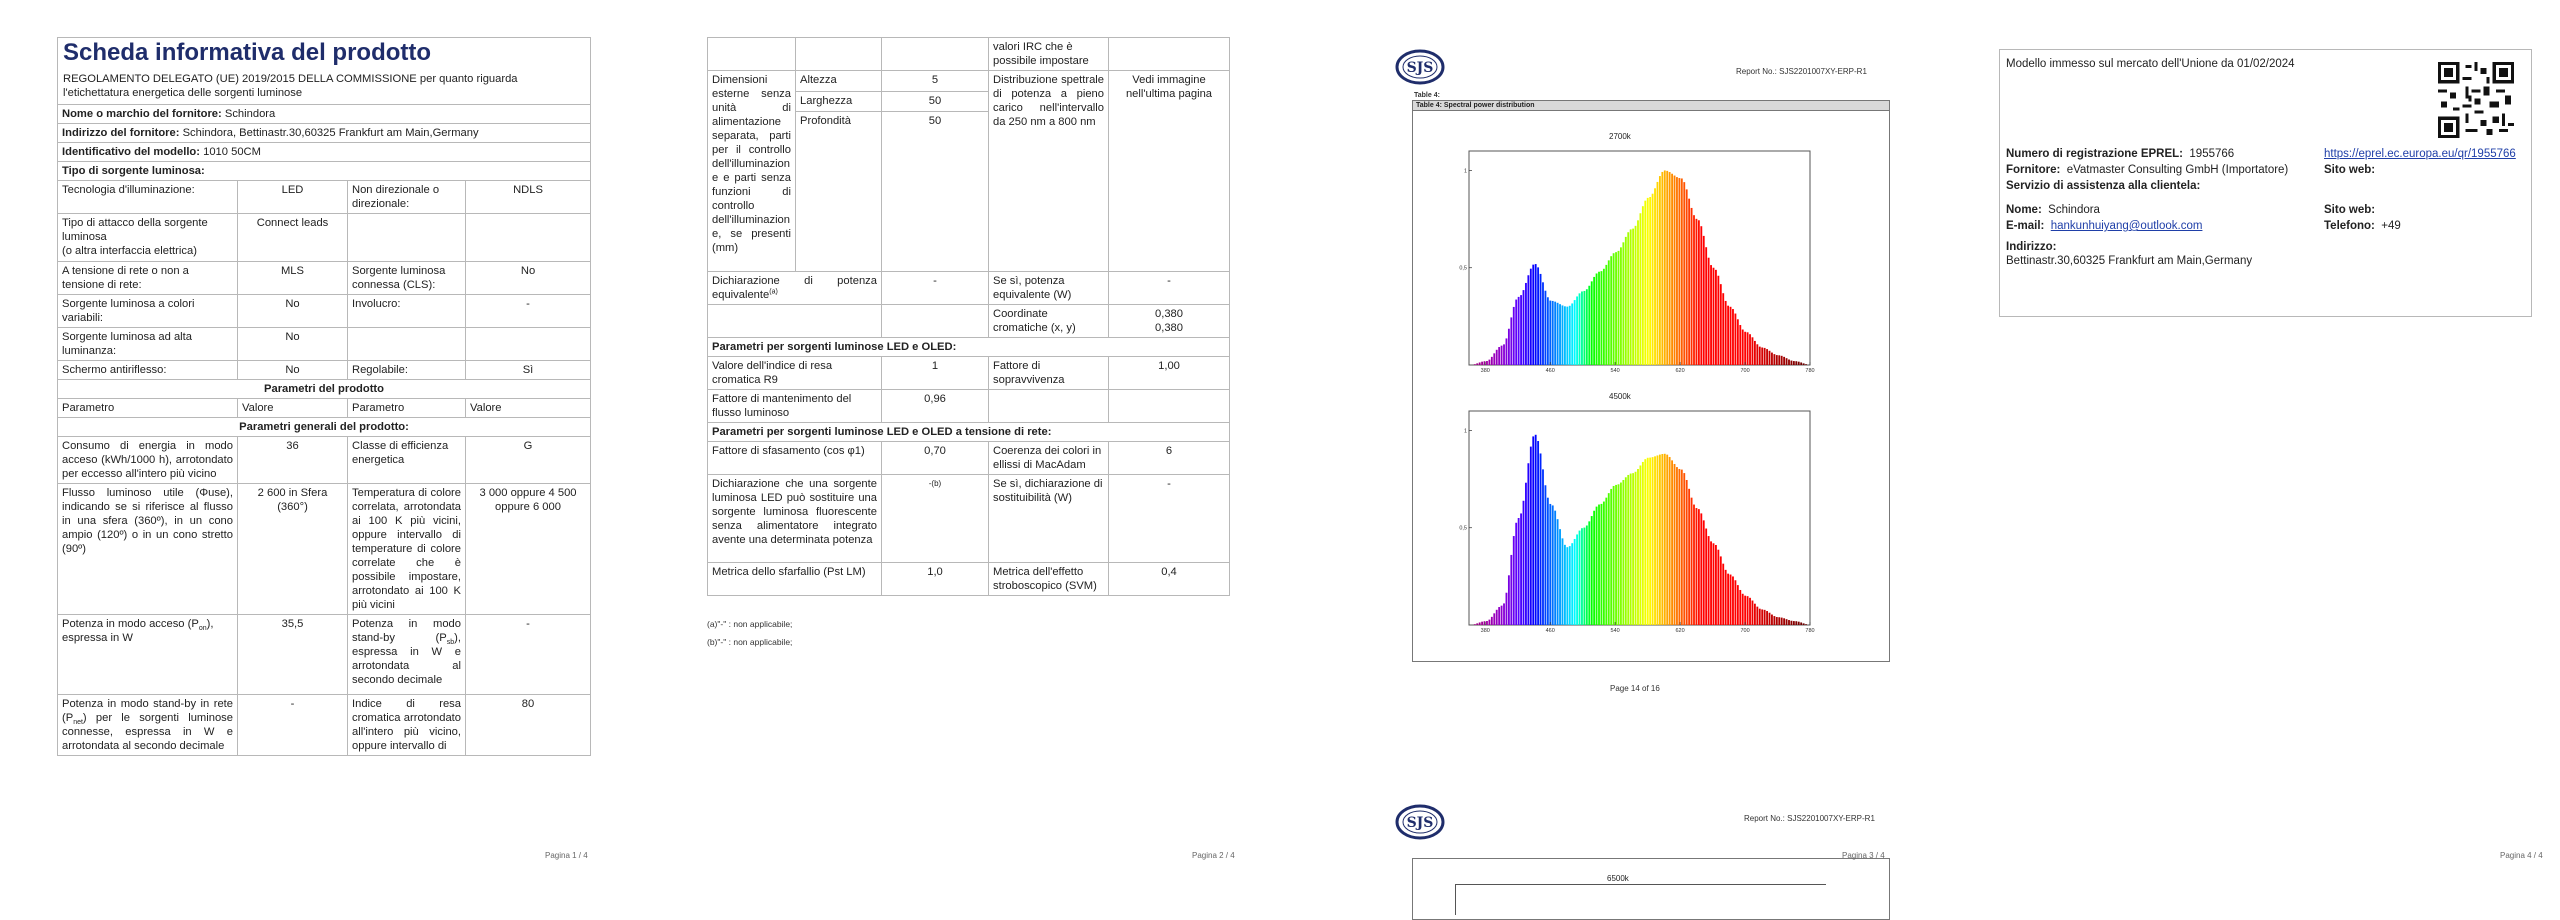 The image size is (2560, 920). Describe the element at coordinates (528, 408) in the screenshot. I see `header-value-2: Valore` at that location.